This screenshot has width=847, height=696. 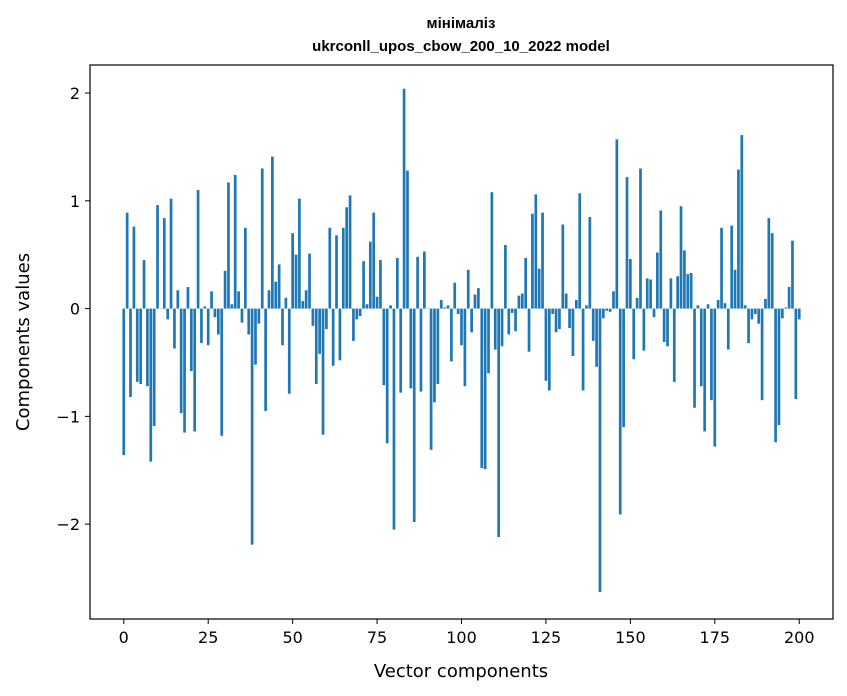 I want to click on x-axis-ticks: 0 25 50 75 100 125 150 175 200, so click(x=467, y=633).